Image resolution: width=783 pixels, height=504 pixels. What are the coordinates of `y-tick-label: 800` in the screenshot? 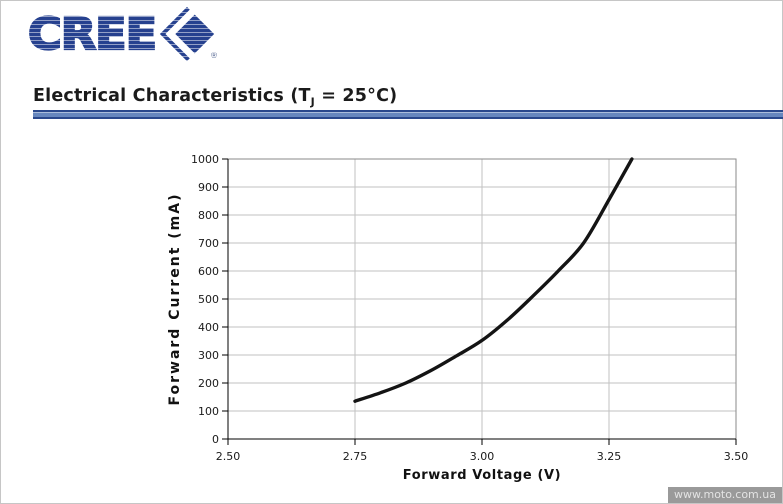 It's located at (208, 215).